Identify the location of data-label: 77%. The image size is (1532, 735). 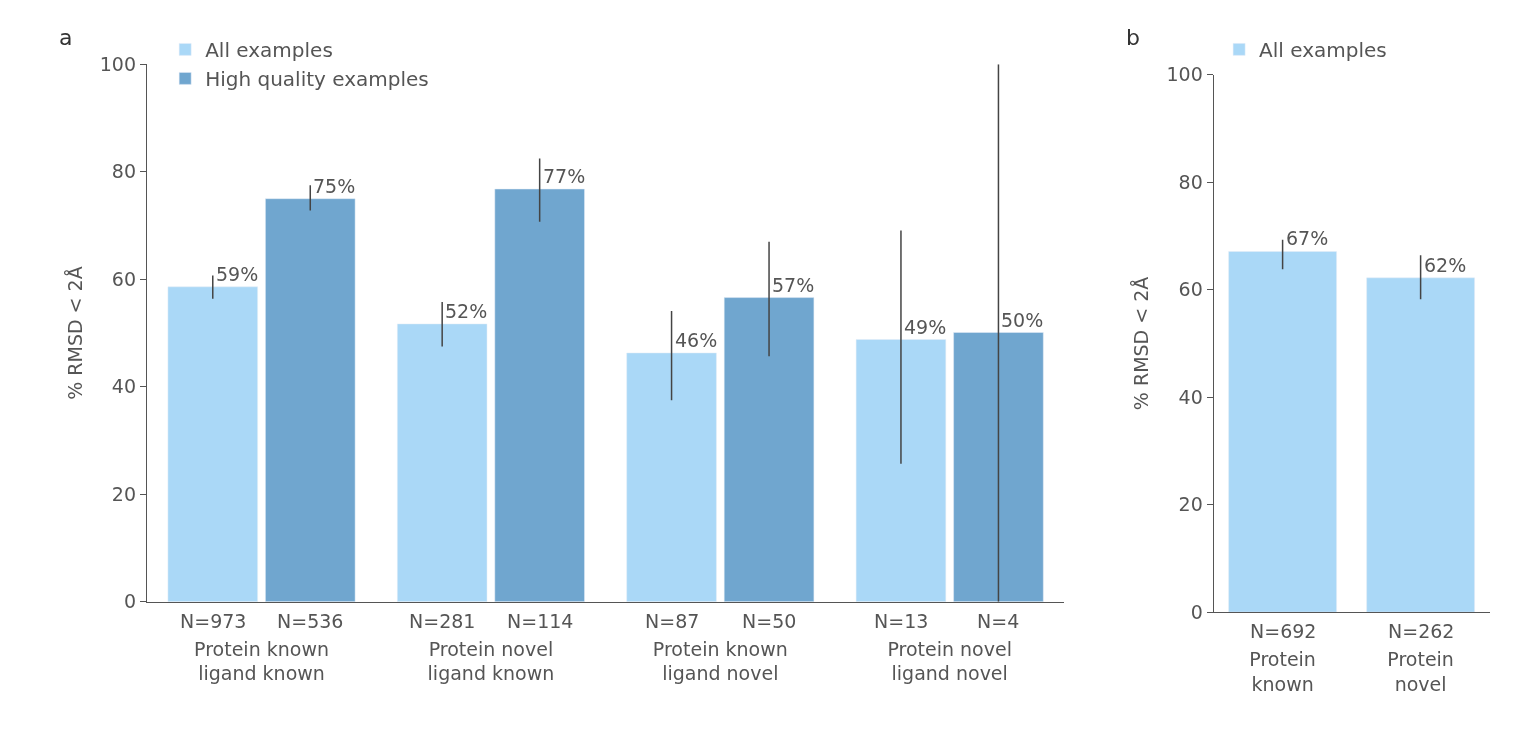
(564, 176).